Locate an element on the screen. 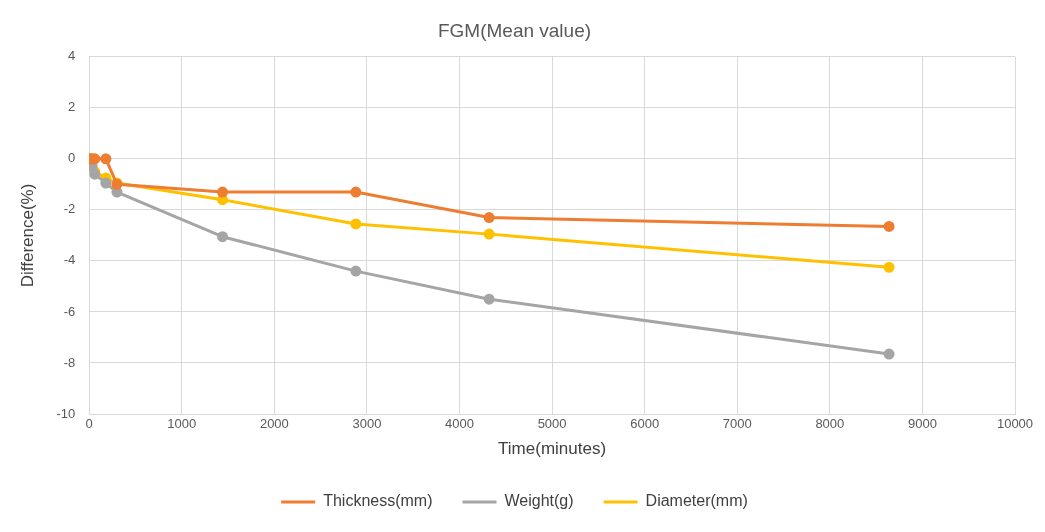 The image size is (1045, 532). y-tick-label: -8 is located at coordinates (69, 362).